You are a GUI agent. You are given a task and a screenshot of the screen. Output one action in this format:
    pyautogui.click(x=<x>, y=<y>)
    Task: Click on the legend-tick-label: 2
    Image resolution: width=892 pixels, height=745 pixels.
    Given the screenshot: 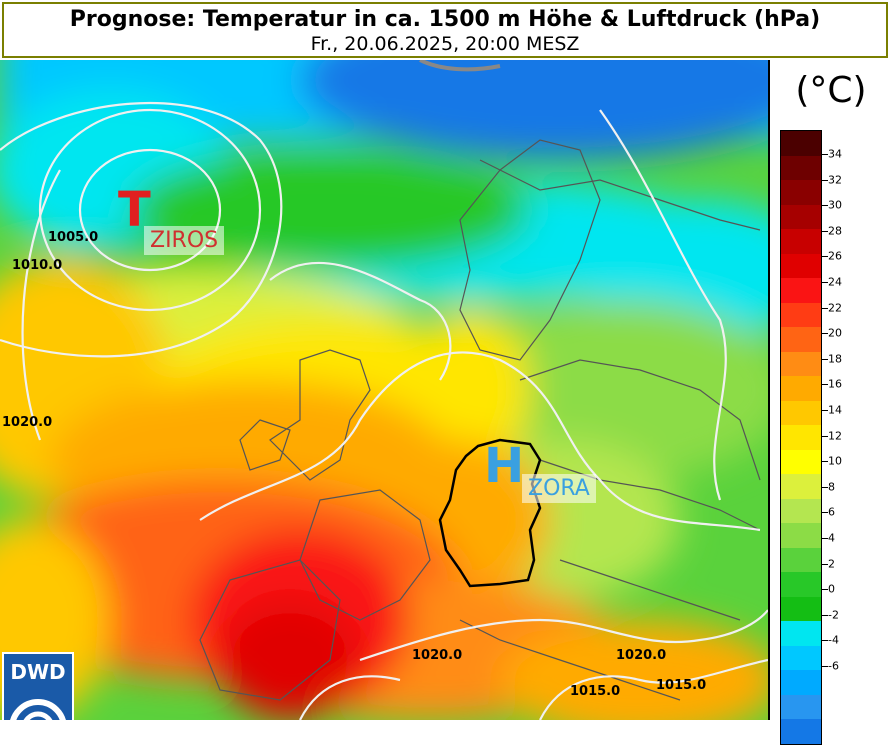 What is the action you would take?
    pyautogui.click(x=831, y=564)
    